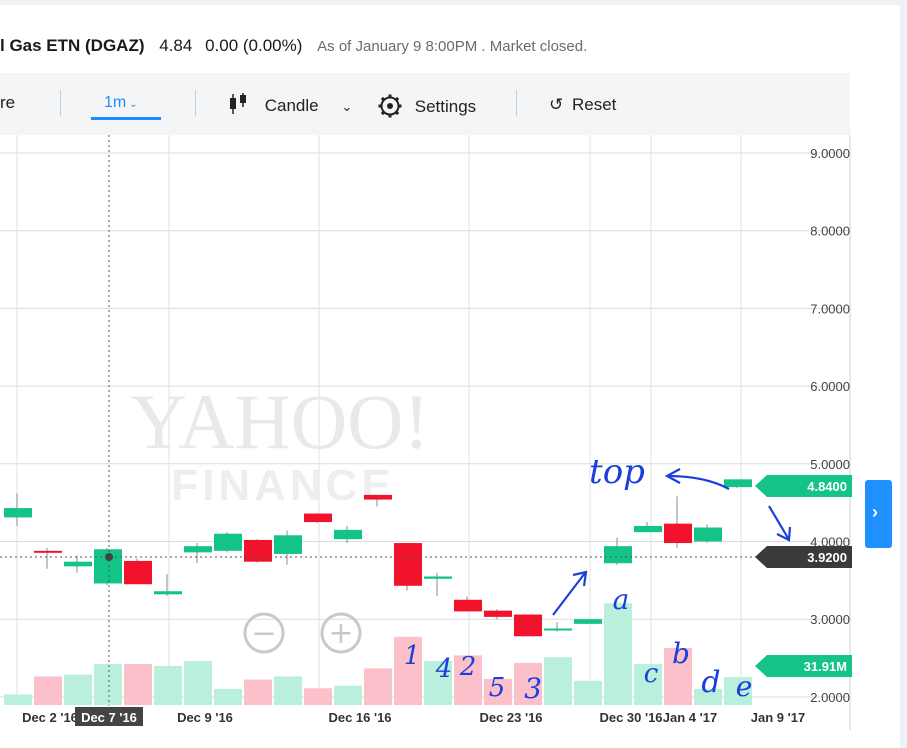 Image resolution: width=907 pixels, height=748 pixels. I want to click on chart-type-label: Candle, so click(291, 105).